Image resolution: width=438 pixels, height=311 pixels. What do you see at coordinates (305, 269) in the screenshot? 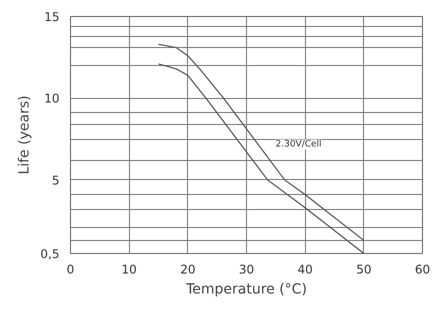
I see `x-tick-label: 40` at bounding box center [305, 269].